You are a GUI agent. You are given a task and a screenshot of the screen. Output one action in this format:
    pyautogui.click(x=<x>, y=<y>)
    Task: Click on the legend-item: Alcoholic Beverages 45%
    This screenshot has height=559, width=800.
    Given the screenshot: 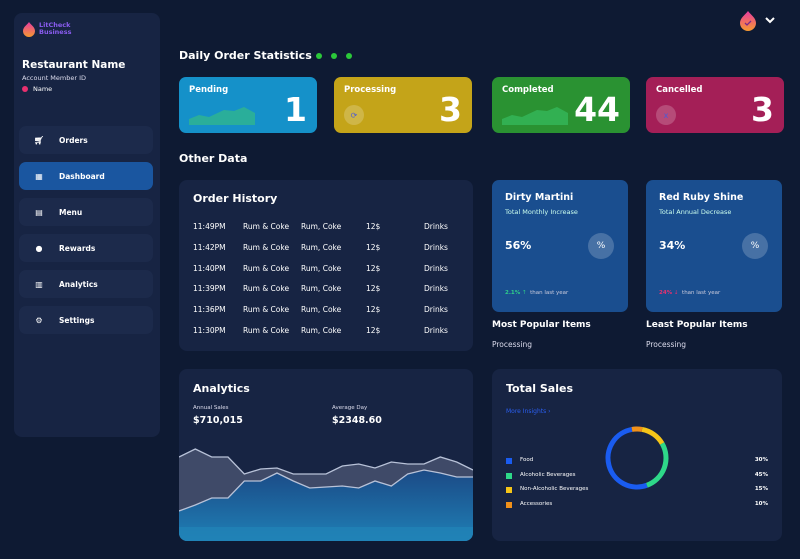 What is the action you would take?
    pyautogui.click(x=637, y=476)
    